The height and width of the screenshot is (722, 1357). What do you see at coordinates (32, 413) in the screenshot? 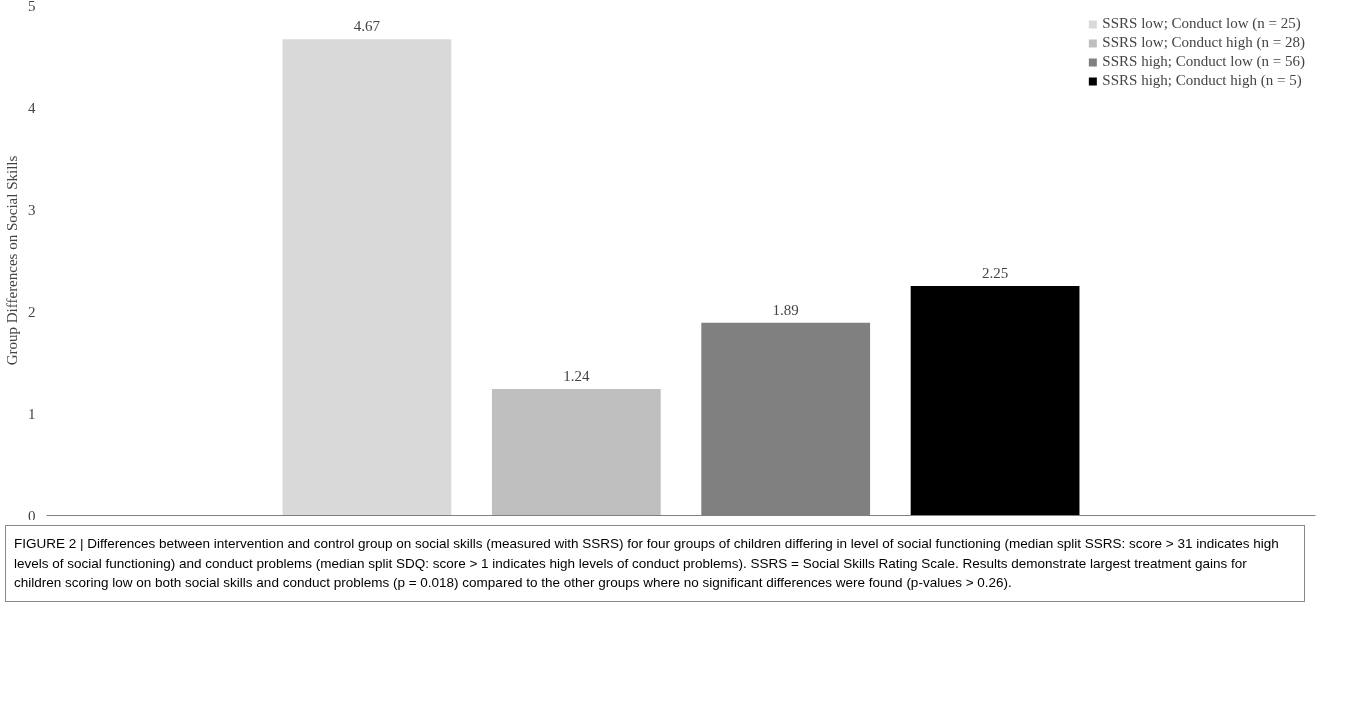
I see `y-tick-label: 1` at bounding box center [32, 413].